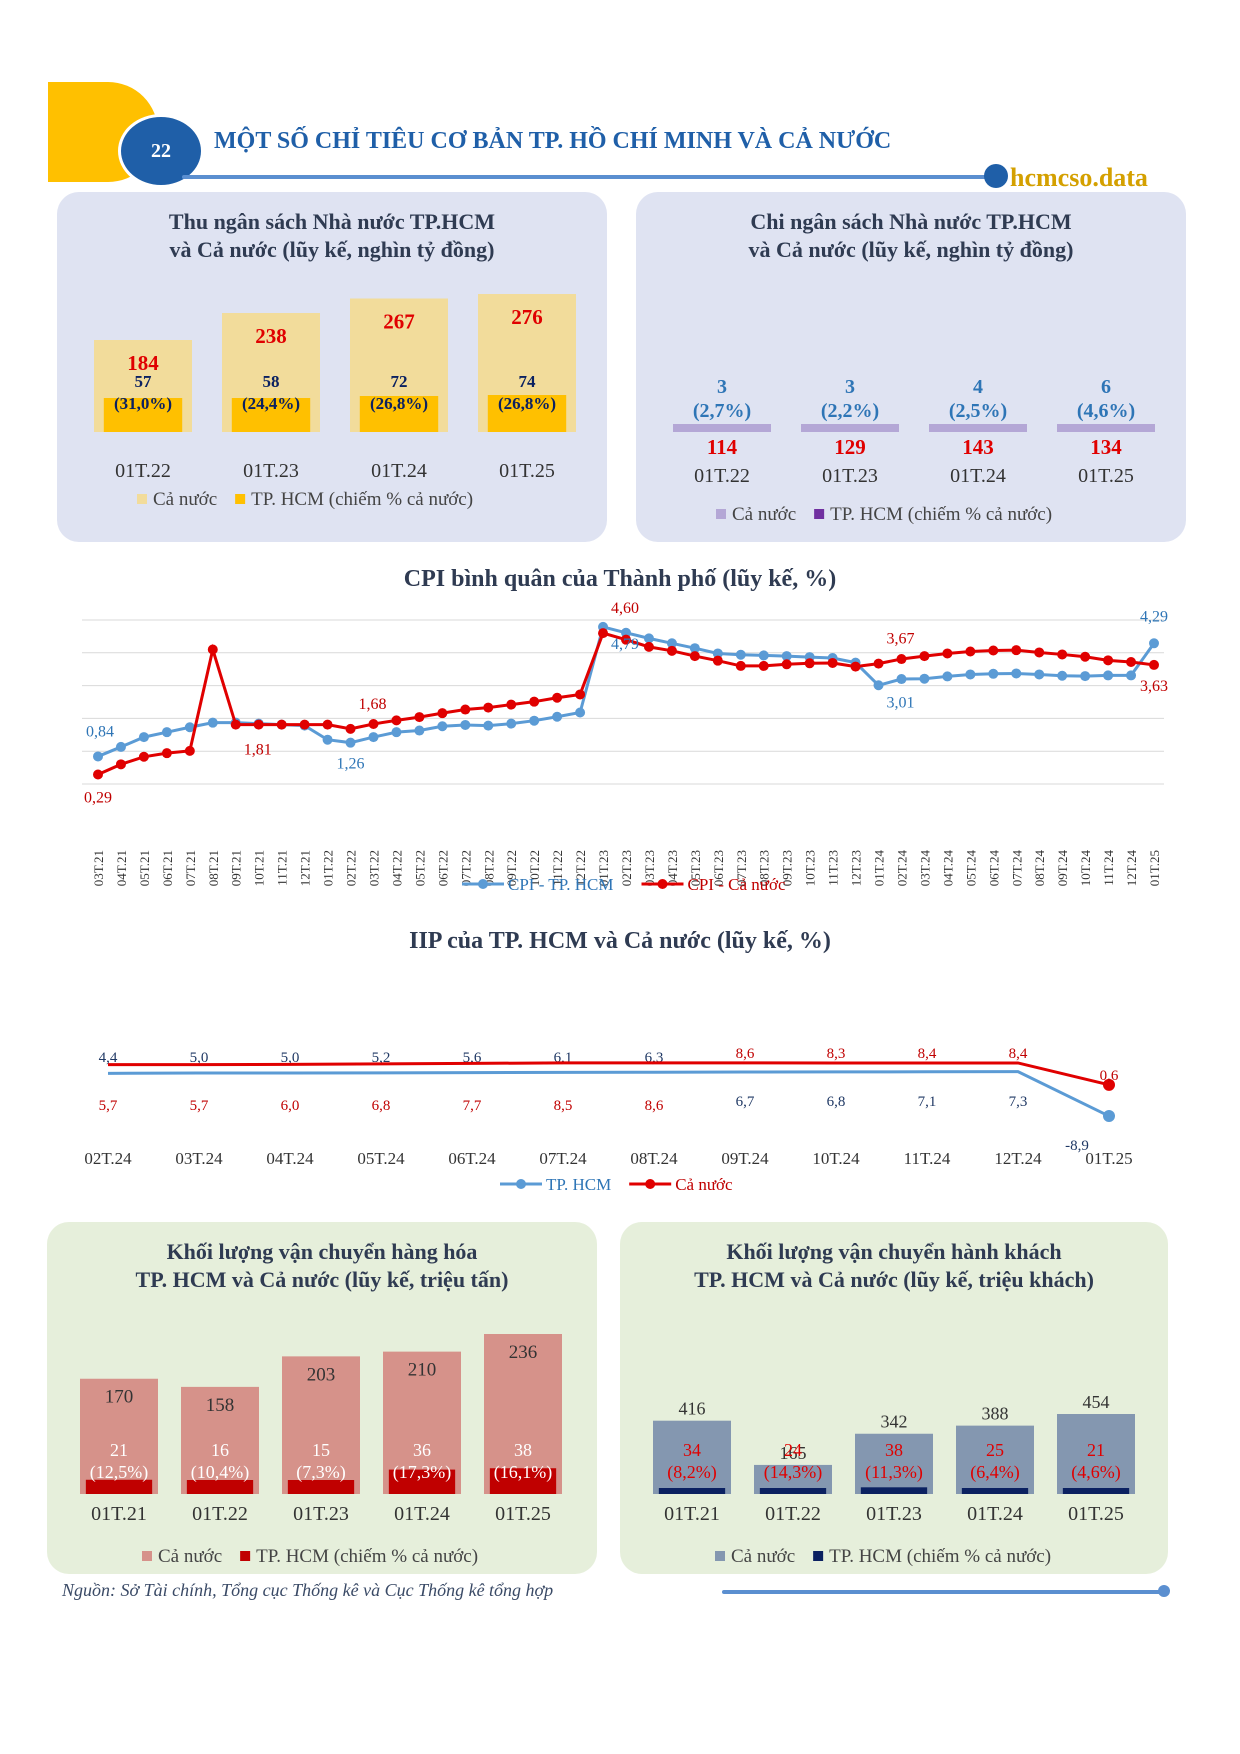 This screenshot has width=1240, height=1754. I want to click on x-tick-label: 10T.24, so click(836, 1158).